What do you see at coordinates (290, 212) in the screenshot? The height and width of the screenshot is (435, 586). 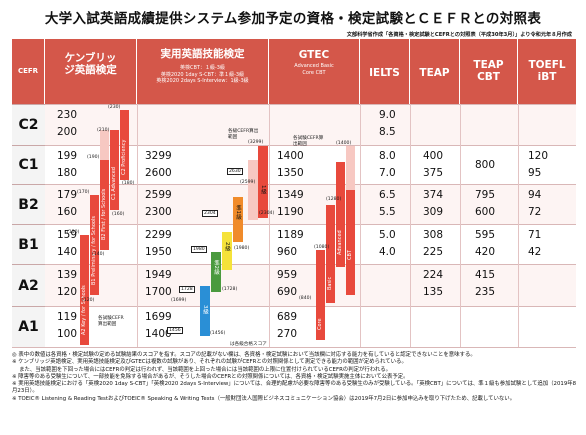 I see `cell-gtec-lower: 1190` at bounding box center [290, 212].